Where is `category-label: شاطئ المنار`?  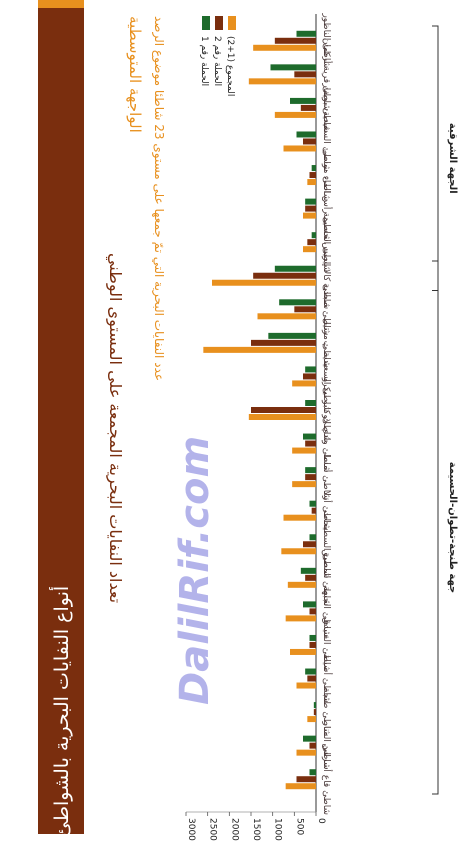
category-label: شاطئ المنار is located at coordinates (326, 745).